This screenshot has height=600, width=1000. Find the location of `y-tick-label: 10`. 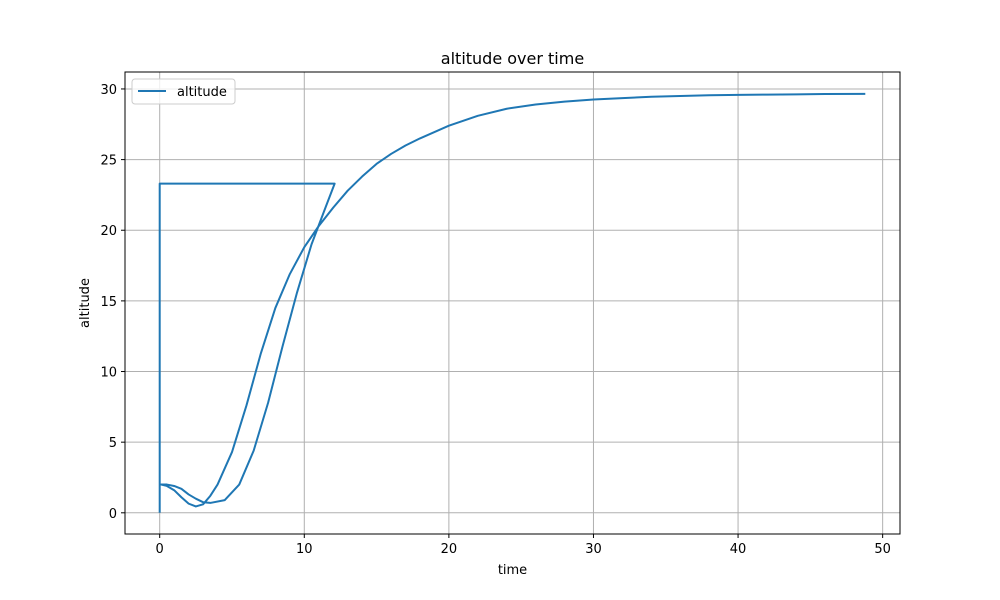

y-tick-label: 10 is located at coordinates (108, 373).